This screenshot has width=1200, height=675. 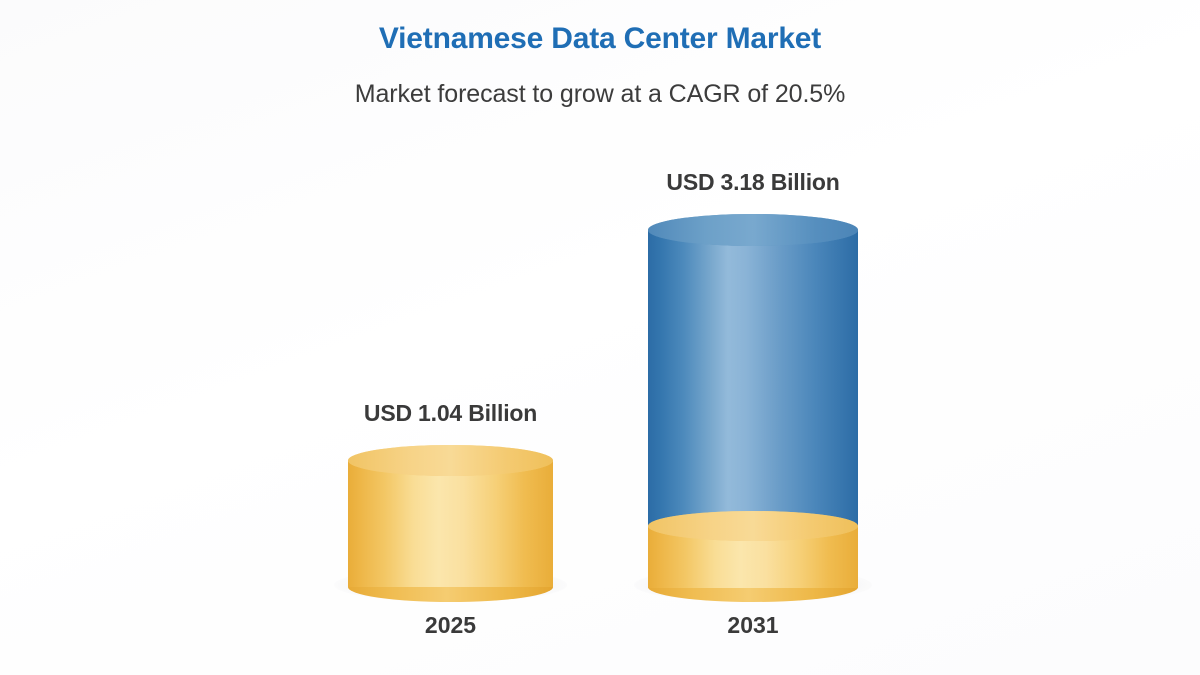 I want to click on cylinder-2031-top-cap, so click(x=753, y=230).